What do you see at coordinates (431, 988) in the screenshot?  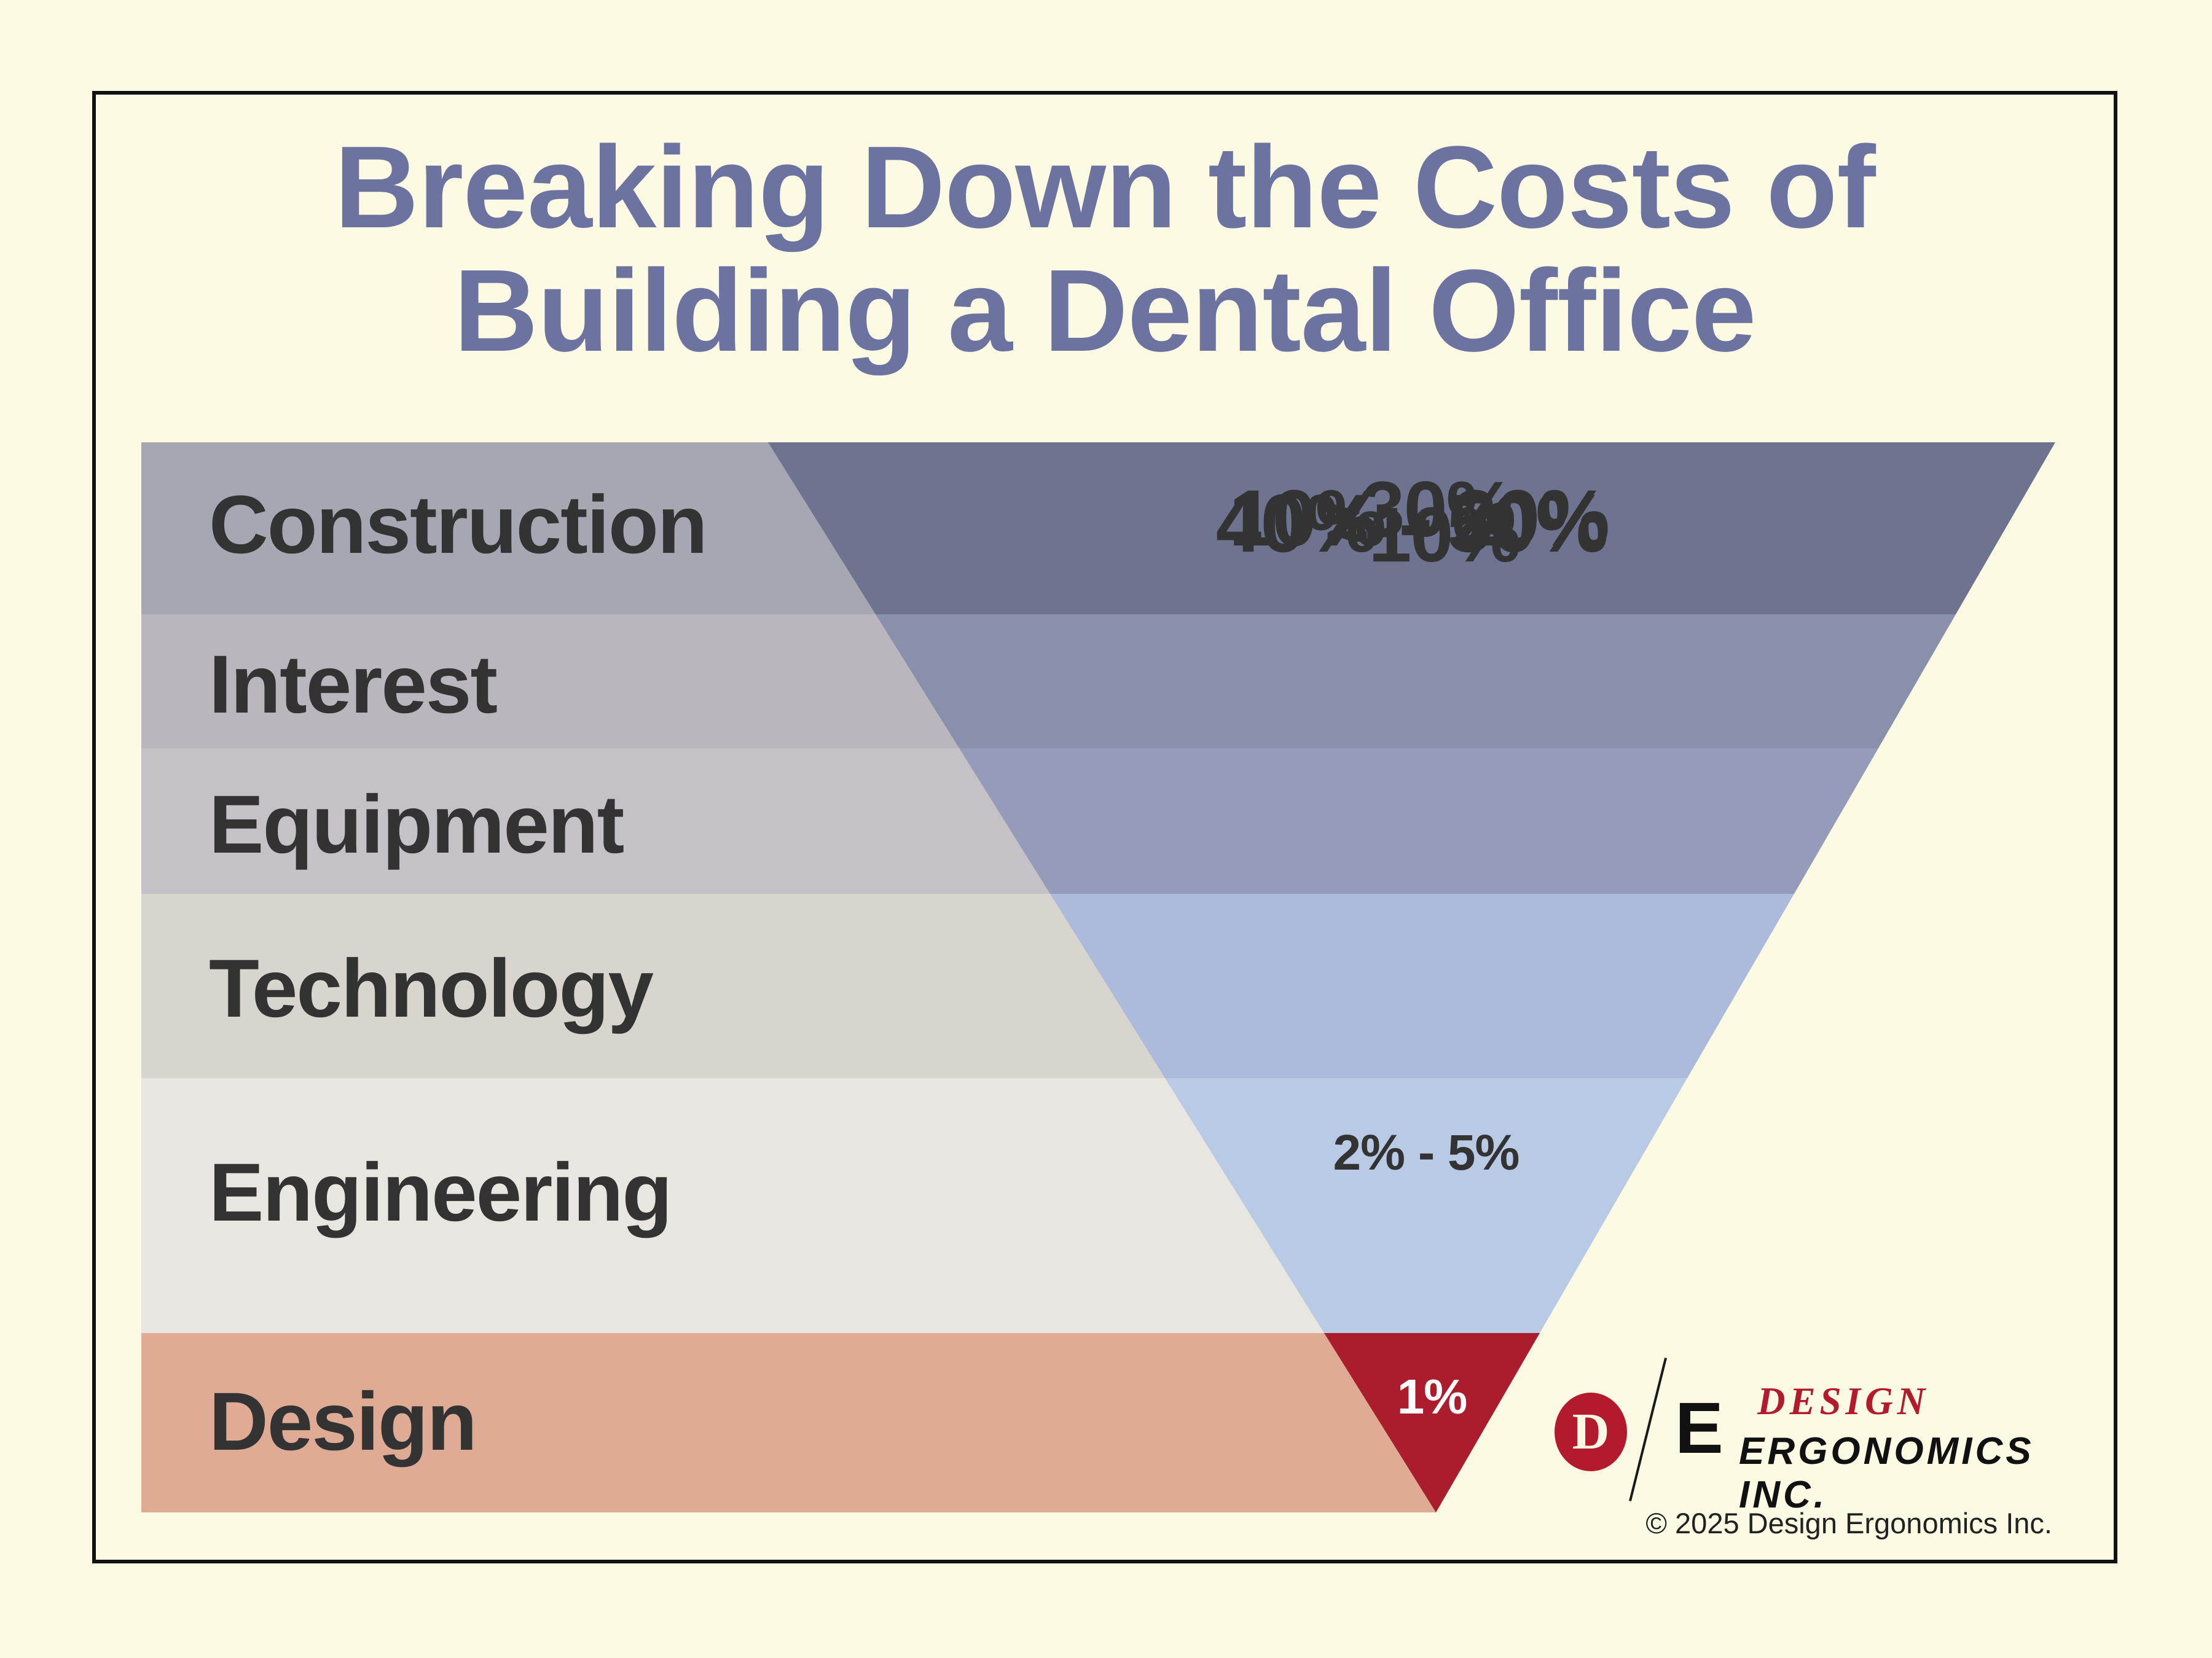 I see `row-label-technology: Technology` at bounding box center [431, 988].